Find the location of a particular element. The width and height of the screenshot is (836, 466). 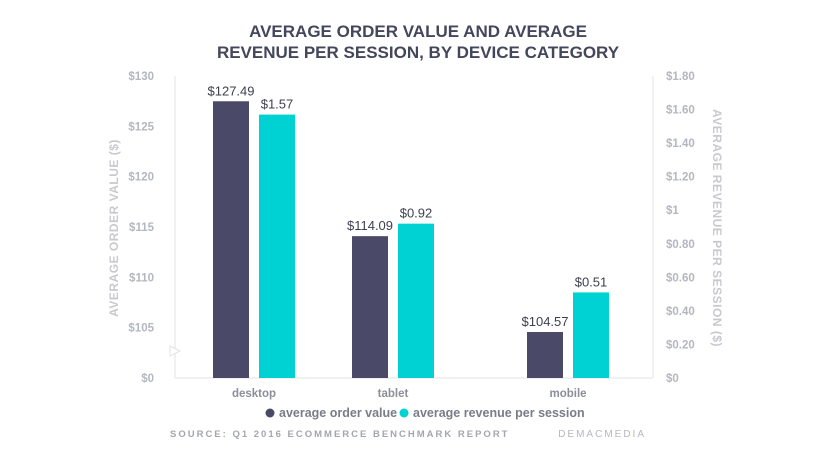

bar-revenue-per-session-tablet is located at coordinates (416, 300).